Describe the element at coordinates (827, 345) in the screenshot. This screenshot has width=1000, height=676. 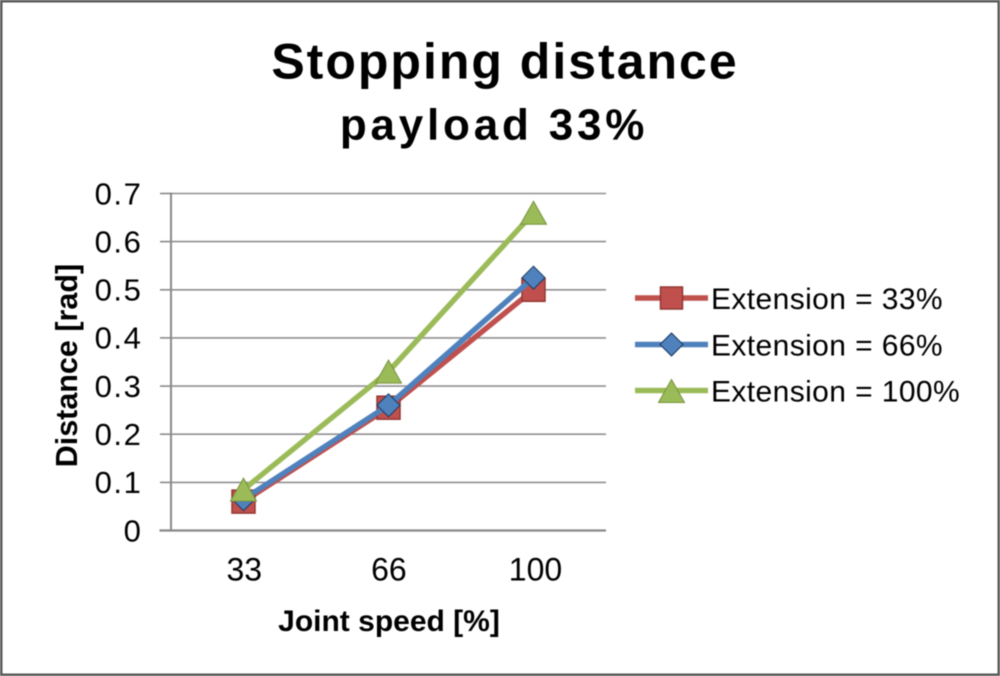
I see `svg-text: Extension = 66%` at that location.